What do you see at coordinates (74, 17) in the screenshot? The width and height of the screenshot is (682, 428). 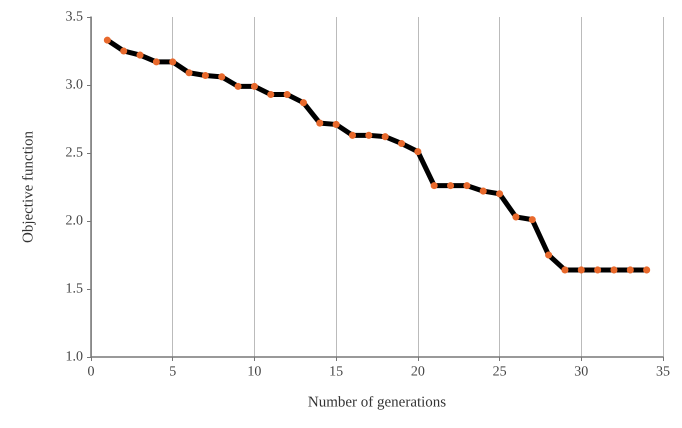 I see `y-tick-label: 3.5` at bounding box center [74, 17].